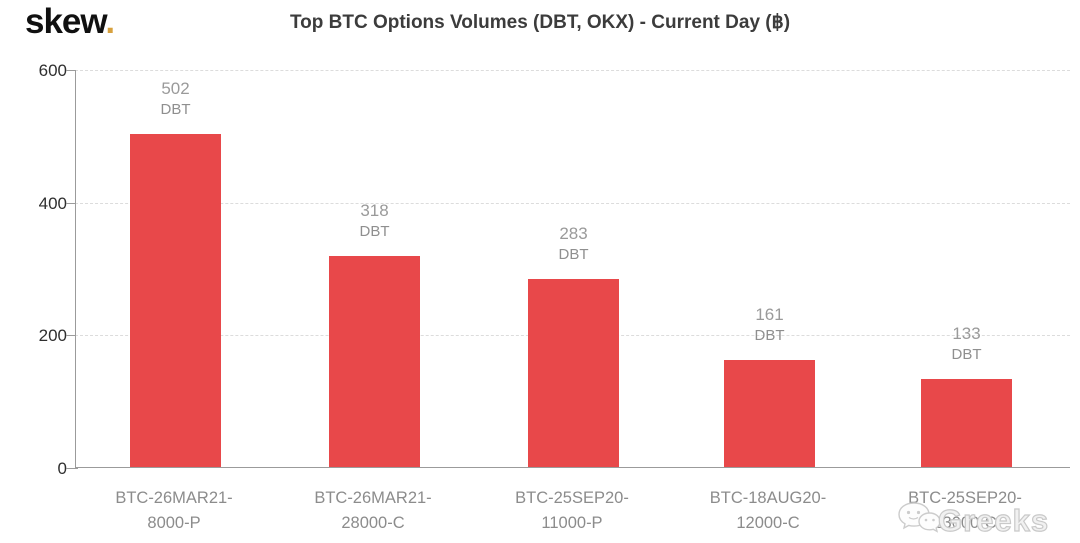  What do you see at coordinates (175, 88) in the screenshot?
I see `bar-value-label: 502` at bounding box center [175, 88].